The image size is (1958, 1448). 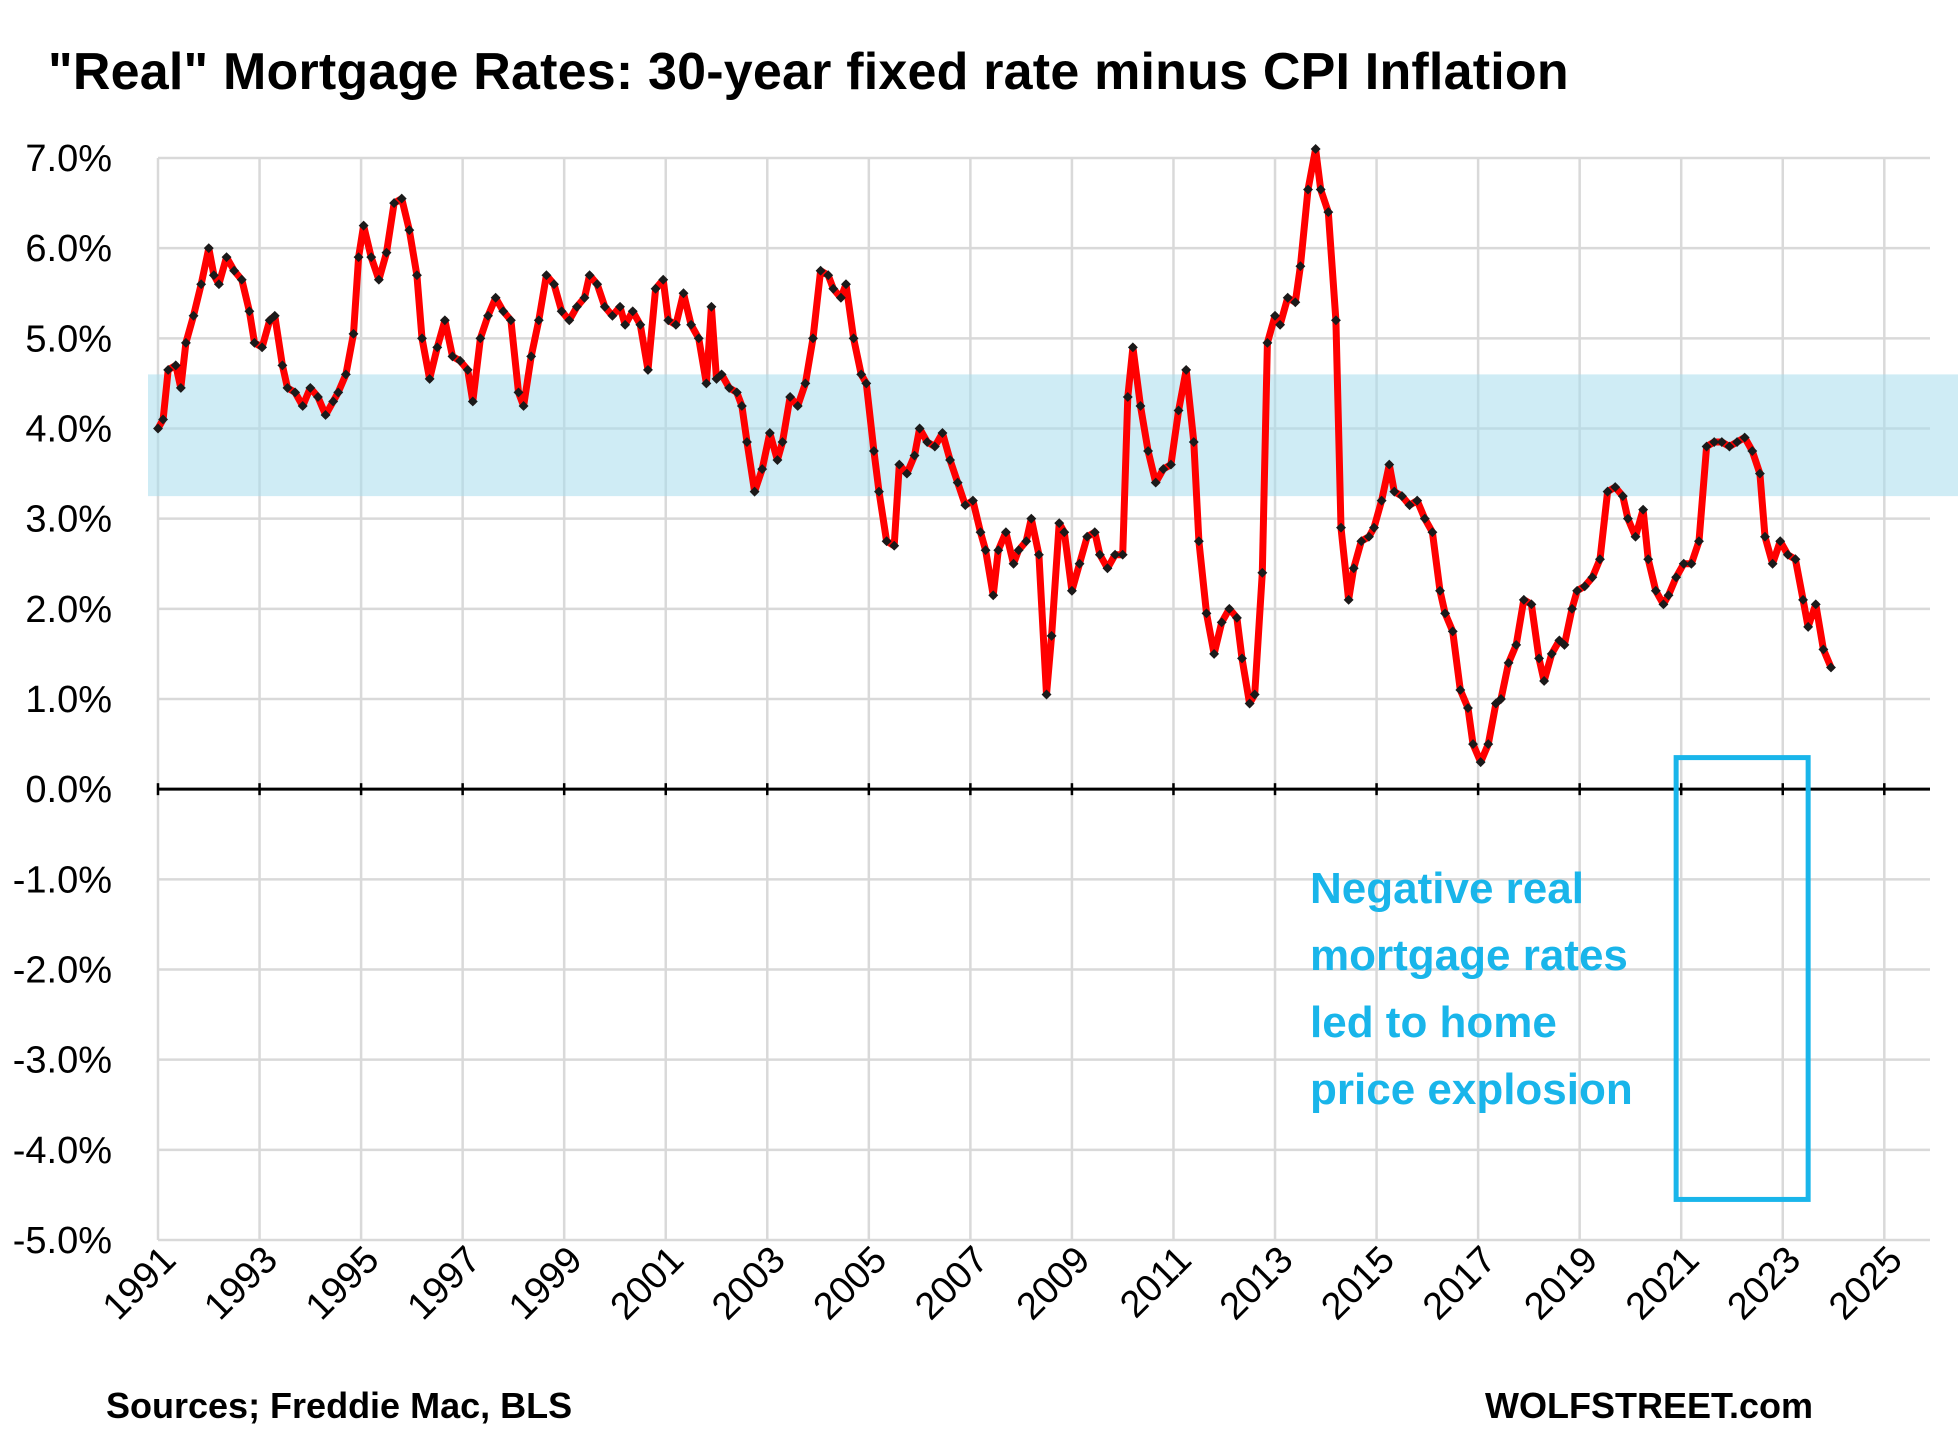 I want to click on annotation-line: led to home, so click(x=1433, y=1022).